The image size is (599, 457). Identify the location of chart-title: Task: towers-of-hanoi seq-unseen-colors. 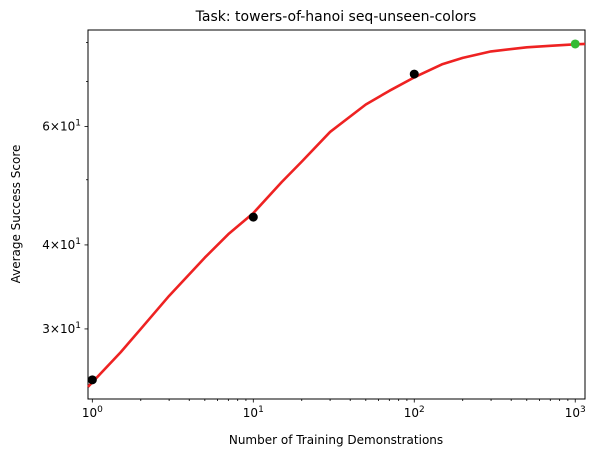
(336, 17).